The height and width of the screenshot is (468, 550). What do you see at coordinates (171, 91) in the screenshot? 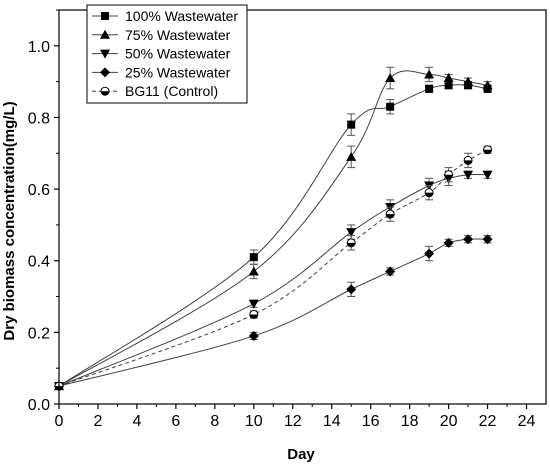
I see `legend-label: BG11 (Control)` at bounding box center [171, 91].